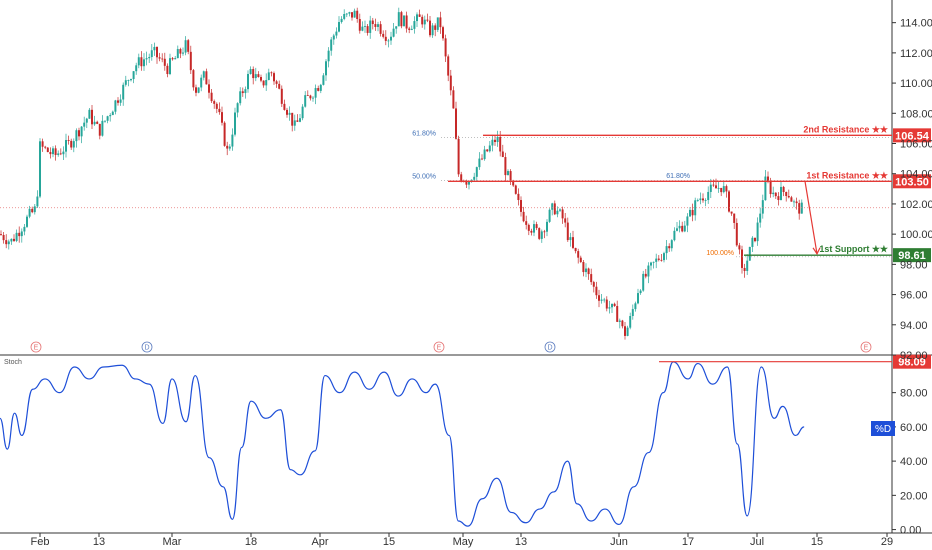 The image size is (932, 550). I want to click on event-marker, so click(866, 347).